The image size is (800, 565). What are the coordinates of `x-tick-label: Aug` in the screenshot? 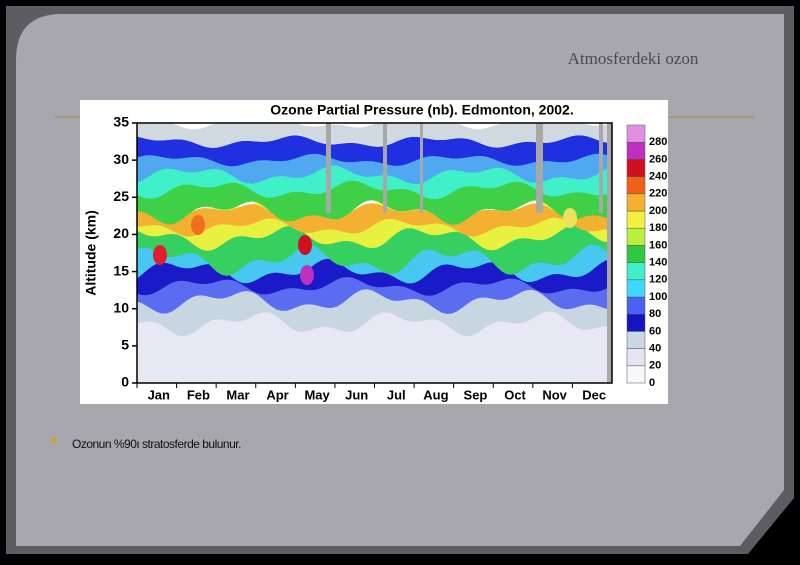 It's located at (435, 394).